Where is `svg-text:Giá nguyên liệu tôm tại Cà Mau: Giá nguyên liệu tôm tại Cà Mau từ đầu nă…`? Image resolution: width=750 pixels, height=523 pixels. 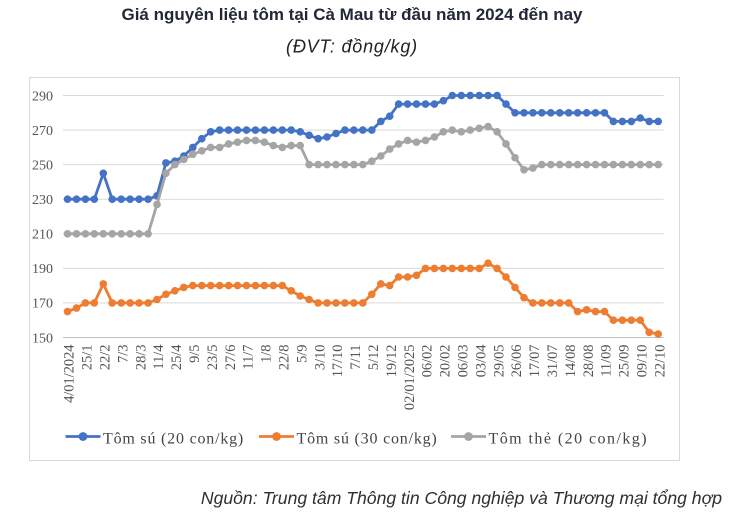 svg-text:Giá nguyên liệu tôm tại Cà Mau: Giá nguyên liệu tôm tại Cà Mau từ đầu nă… is located at coordinates (352, 14).